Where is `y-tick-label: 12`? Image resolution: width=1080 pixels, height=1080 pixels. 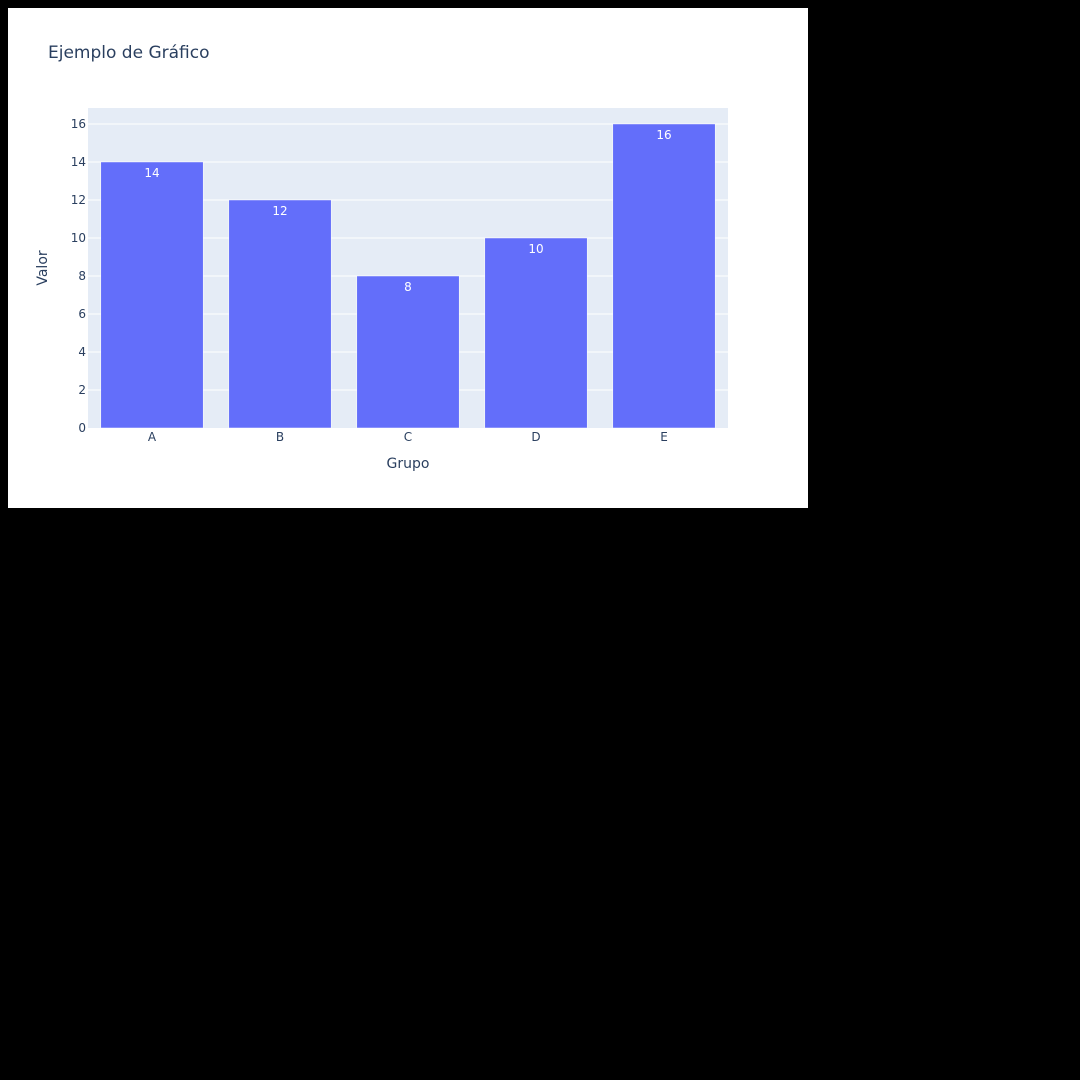
y-tick-label: 12 is located at coordinates (78, 200).